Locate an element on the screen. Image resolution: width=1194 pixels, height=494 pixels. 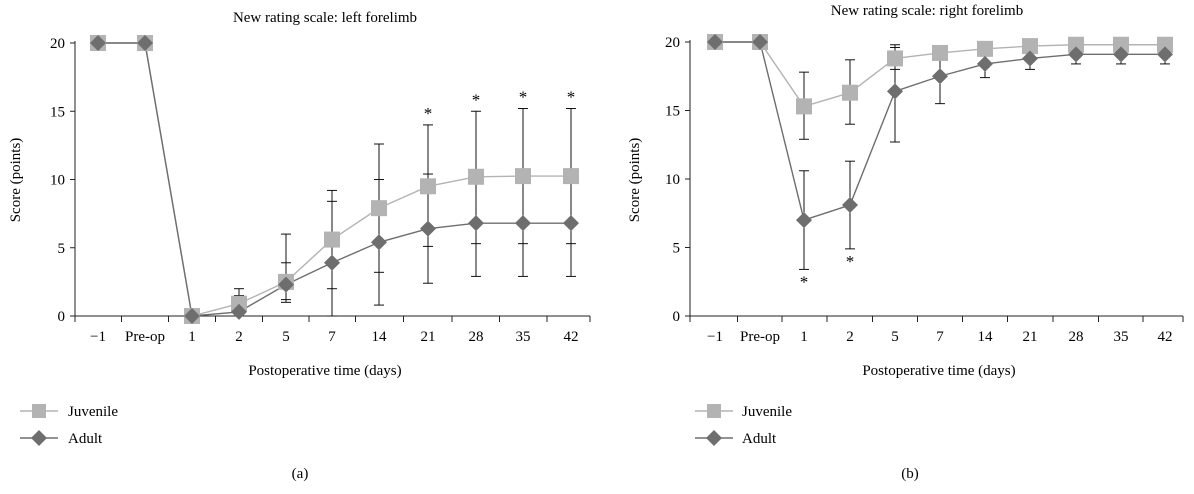
chart-a-xtick-label: 35 is located at coordinates (523, 337).